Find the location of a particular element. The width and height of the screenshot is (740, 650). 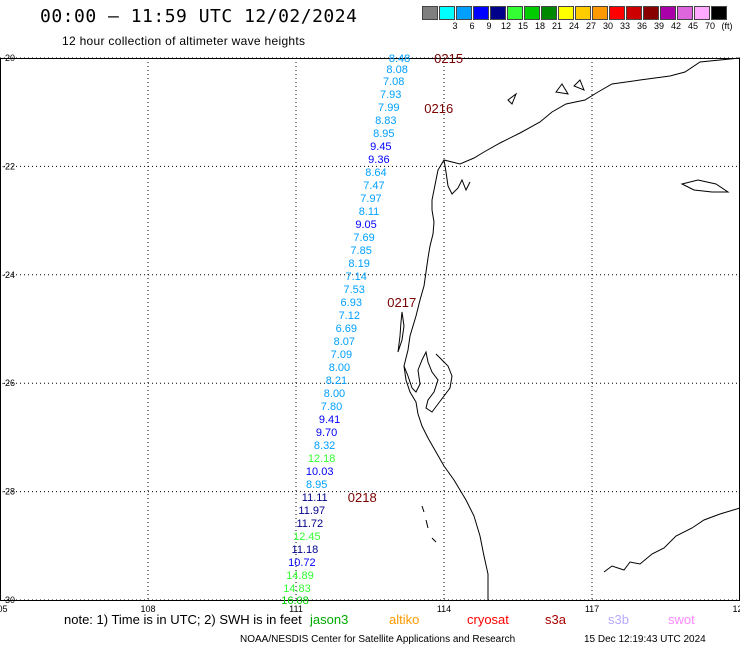

wave-height-label: 8.64 is located at coordinates (375, 173).